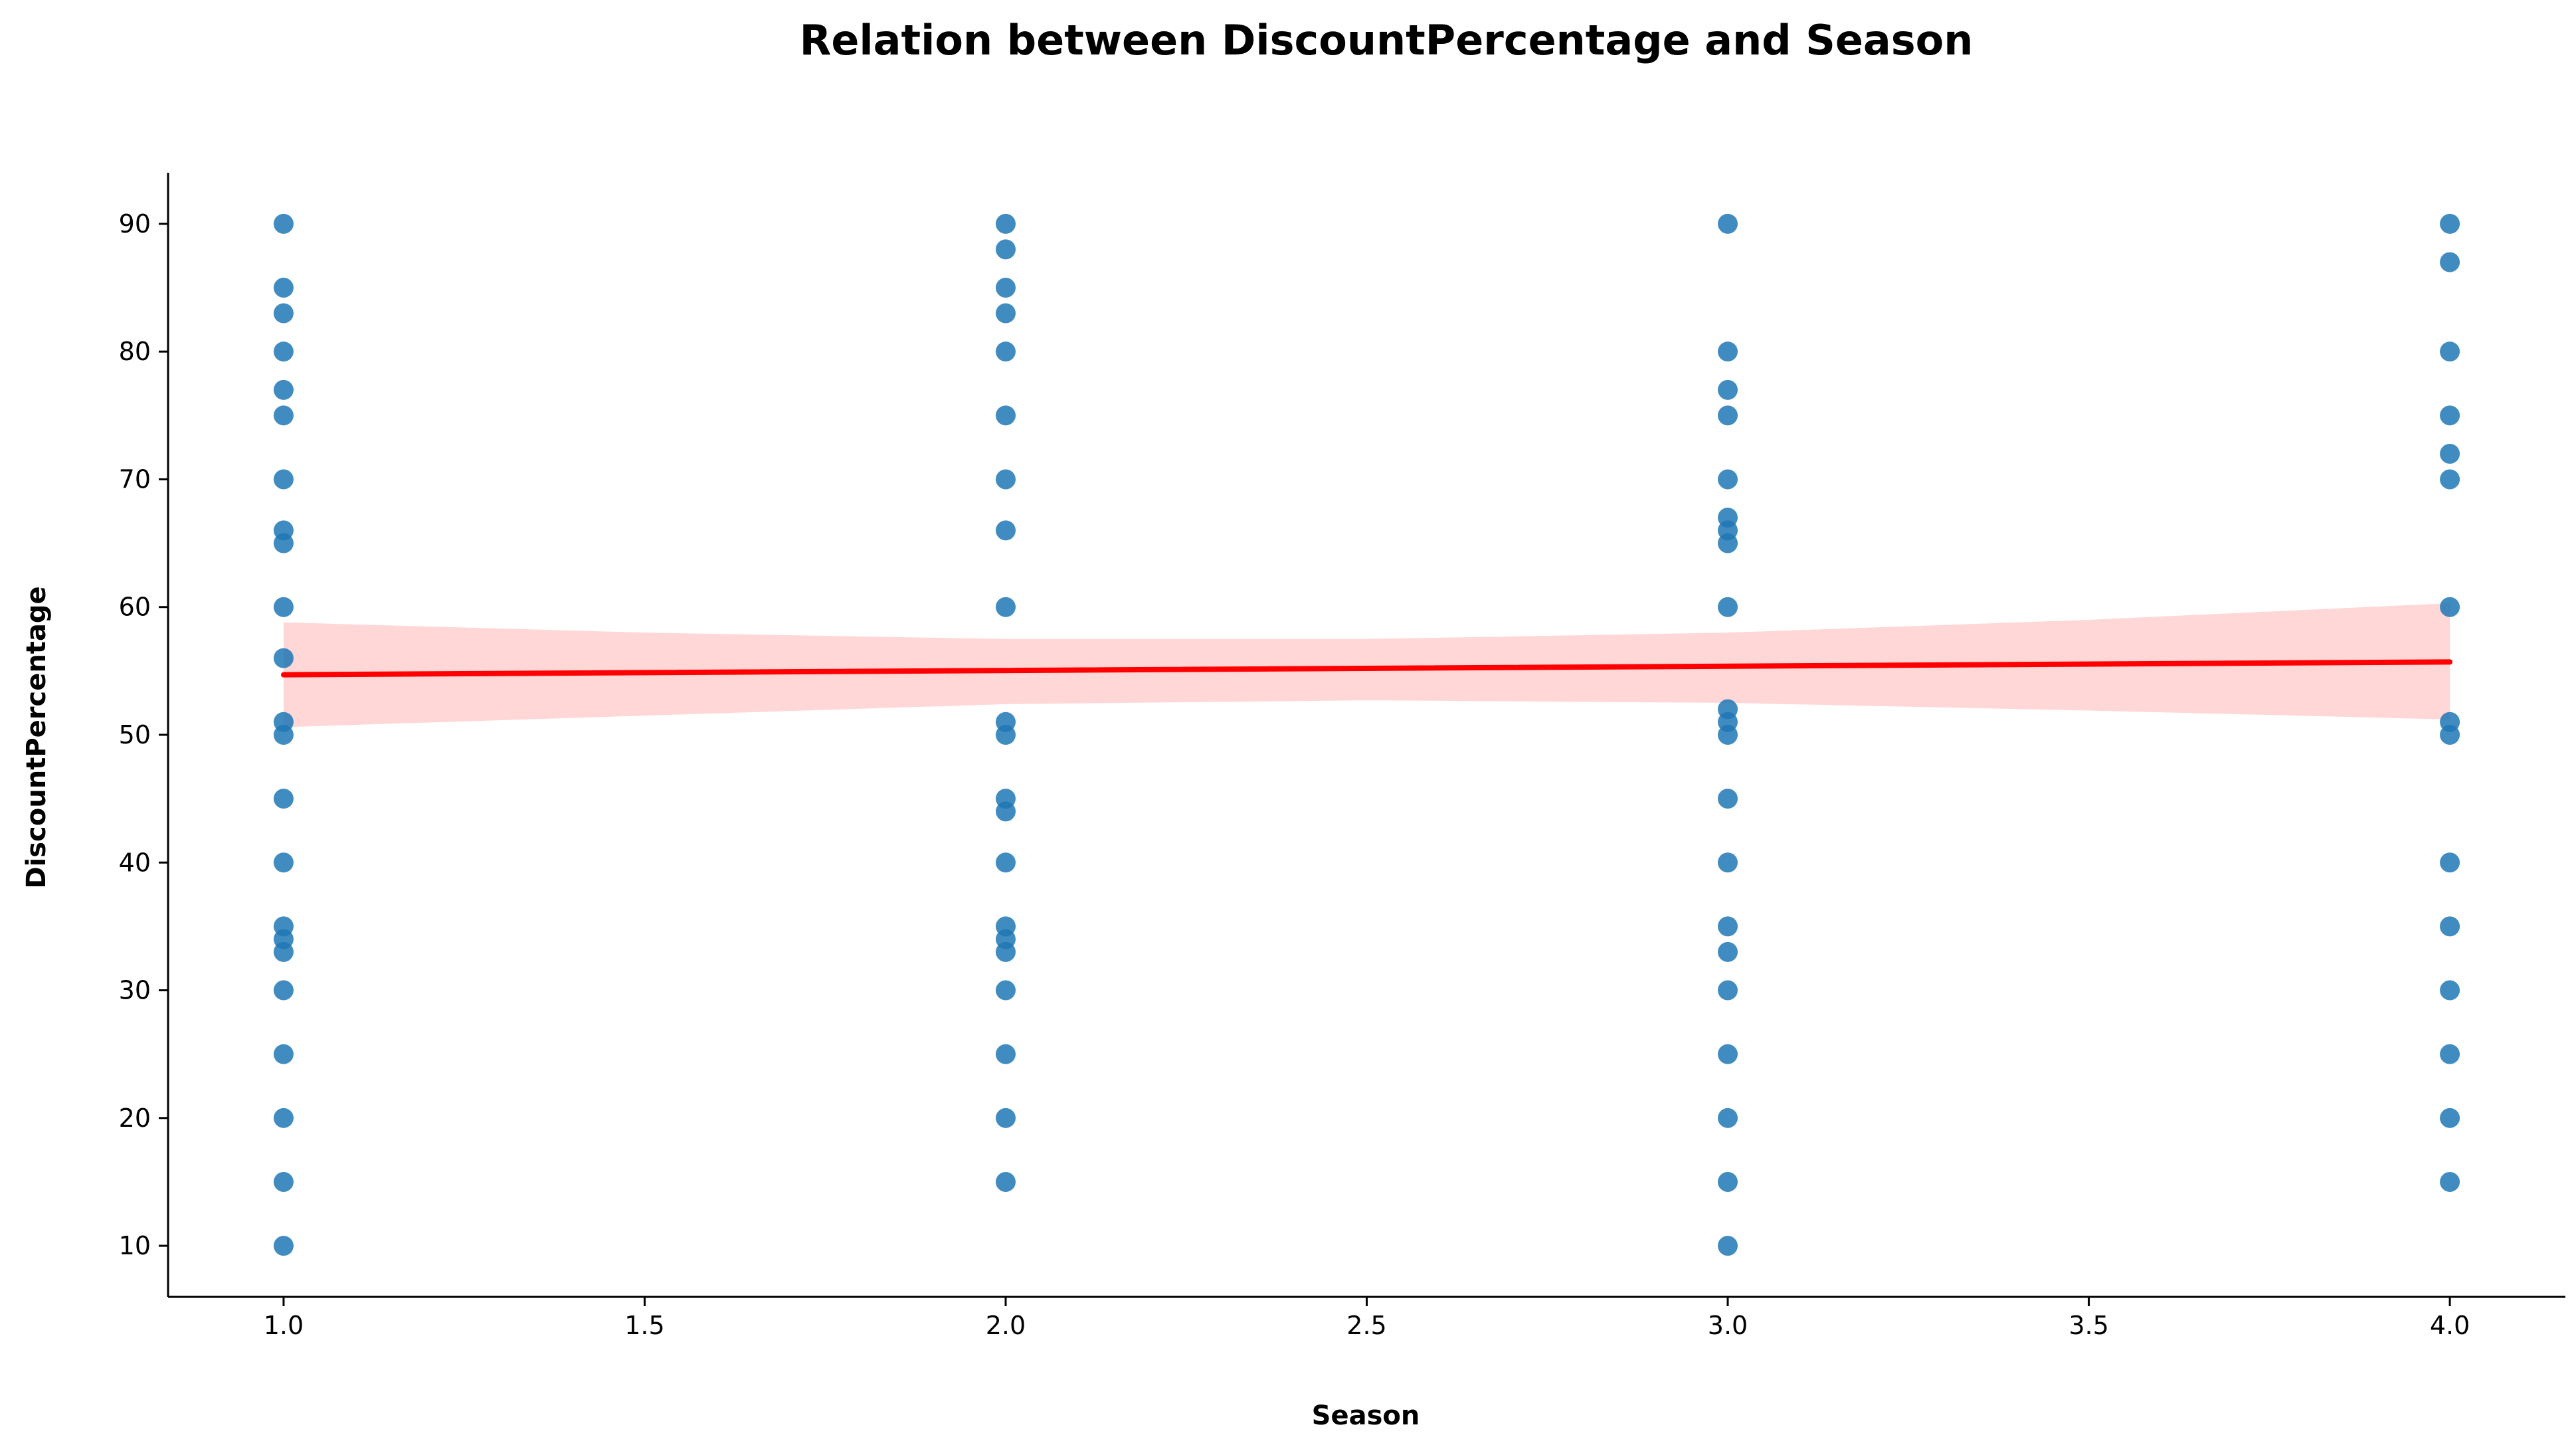 This screenshot has height=1451, width=2576. What do you see at coordinates (36, 737) in the screenshot?
I see `y-axis-label: DiscountPercentage` at bounding box center [36, 737].